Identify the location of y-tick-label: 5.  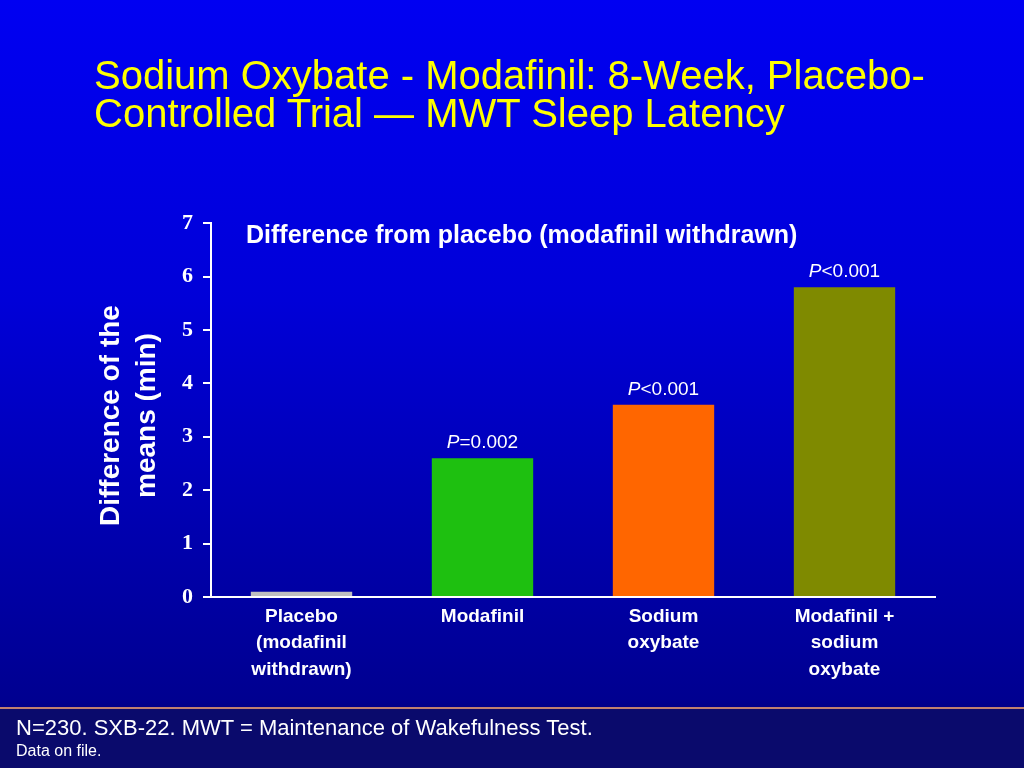
(187, 328).